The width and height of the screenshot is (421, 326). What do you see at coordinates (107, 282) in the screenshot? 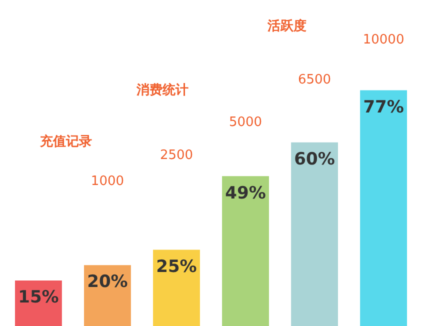
I see `data-label: 20%` at bounding box center [107, 282].